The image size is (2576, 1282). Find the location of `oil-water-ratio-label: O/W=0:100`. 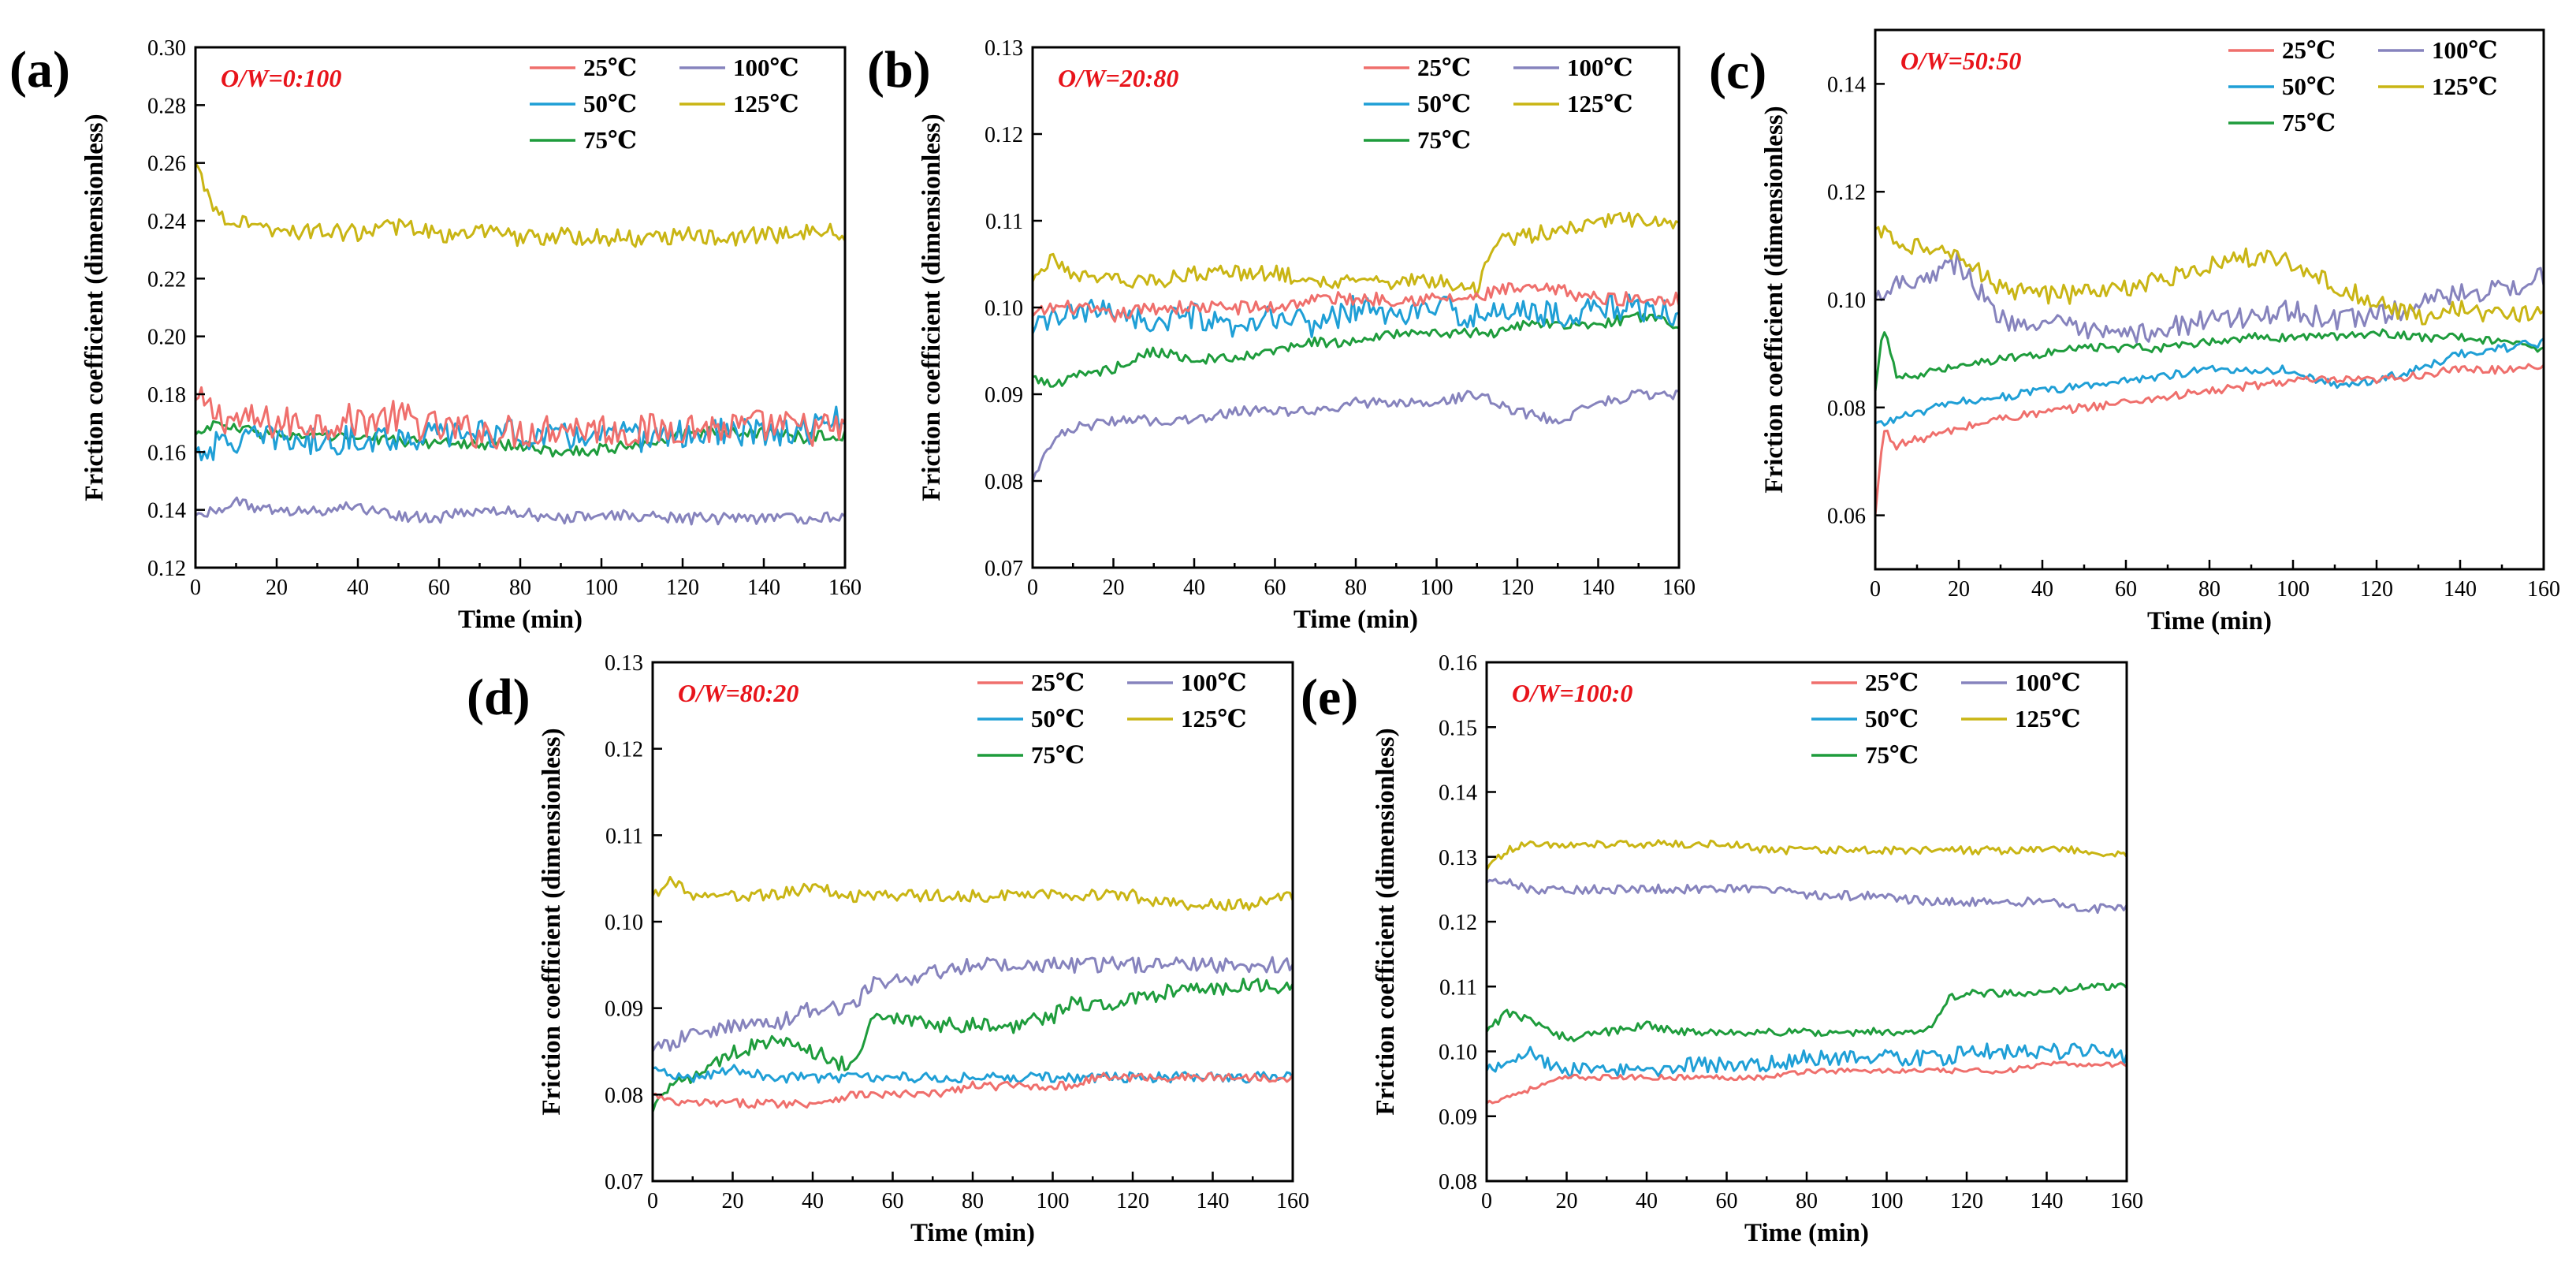

oil-water-ratio-label: O/W=0:100 is located at coordinates (281, 78).